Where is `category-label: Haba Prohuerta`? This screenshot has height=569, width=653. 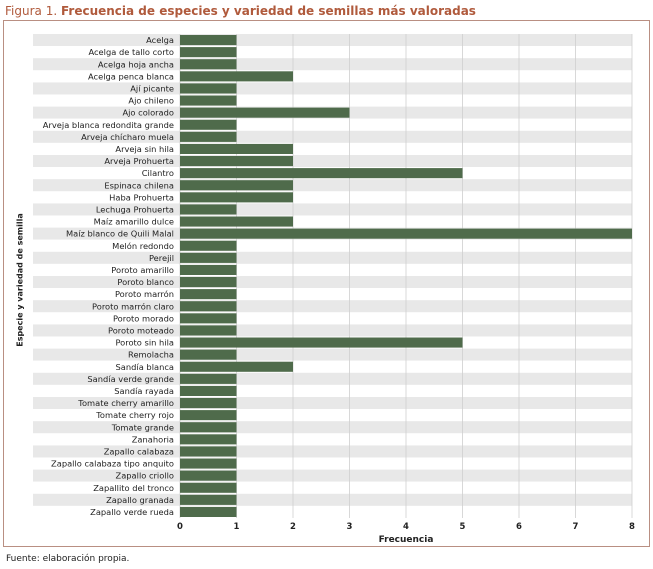
category-label: Haba Prohuerta is located at coordinates (141, 197).